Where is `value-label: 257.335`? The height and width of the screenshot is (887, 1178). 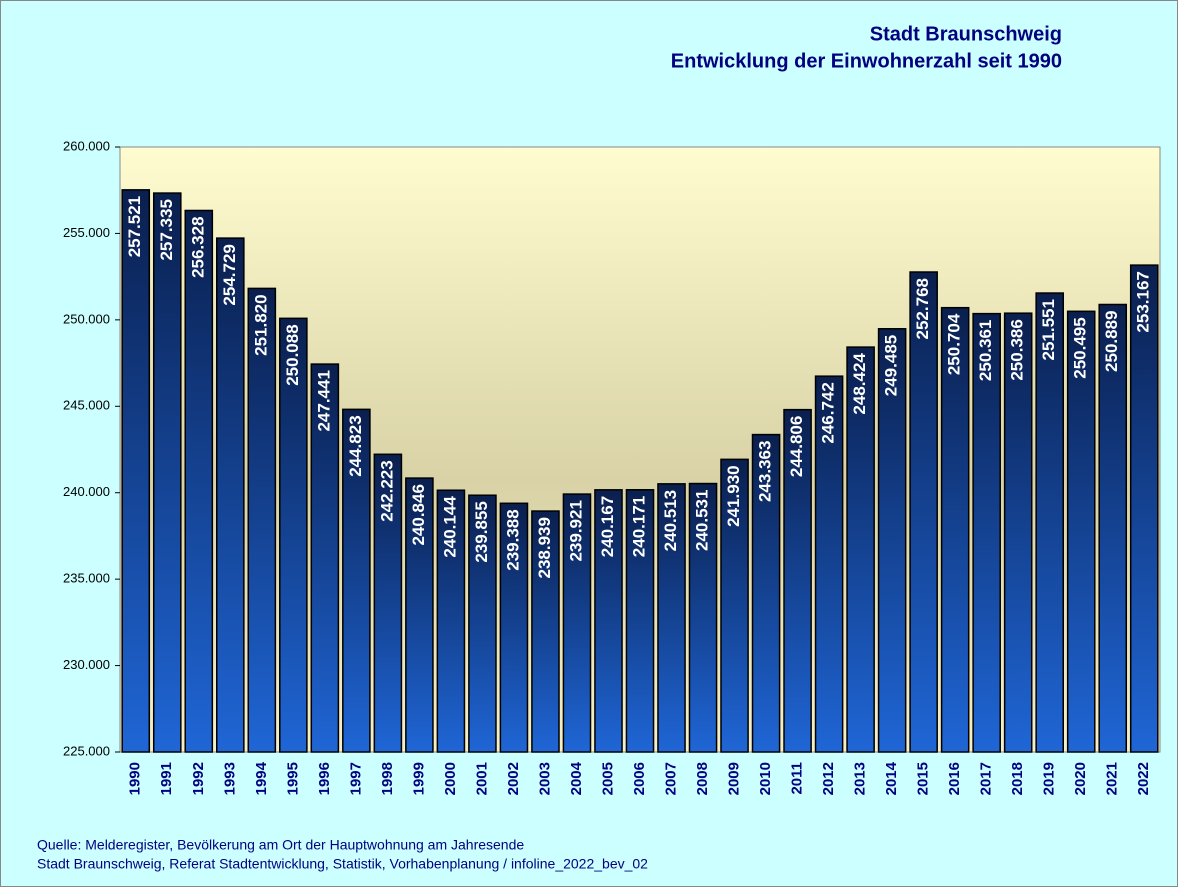 value-label: 257.335 is located at coordinates (166, 229).